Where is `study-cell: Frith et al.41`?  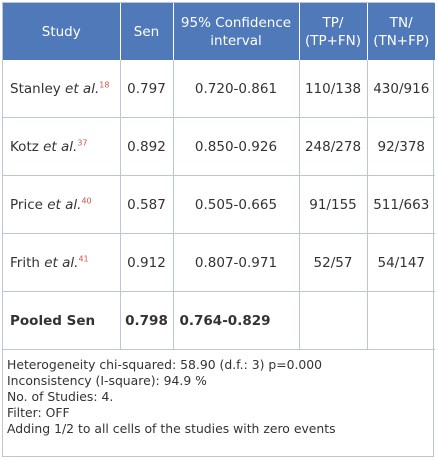 study-cell: Frith et al.41 is located at coordinates (62, 262).